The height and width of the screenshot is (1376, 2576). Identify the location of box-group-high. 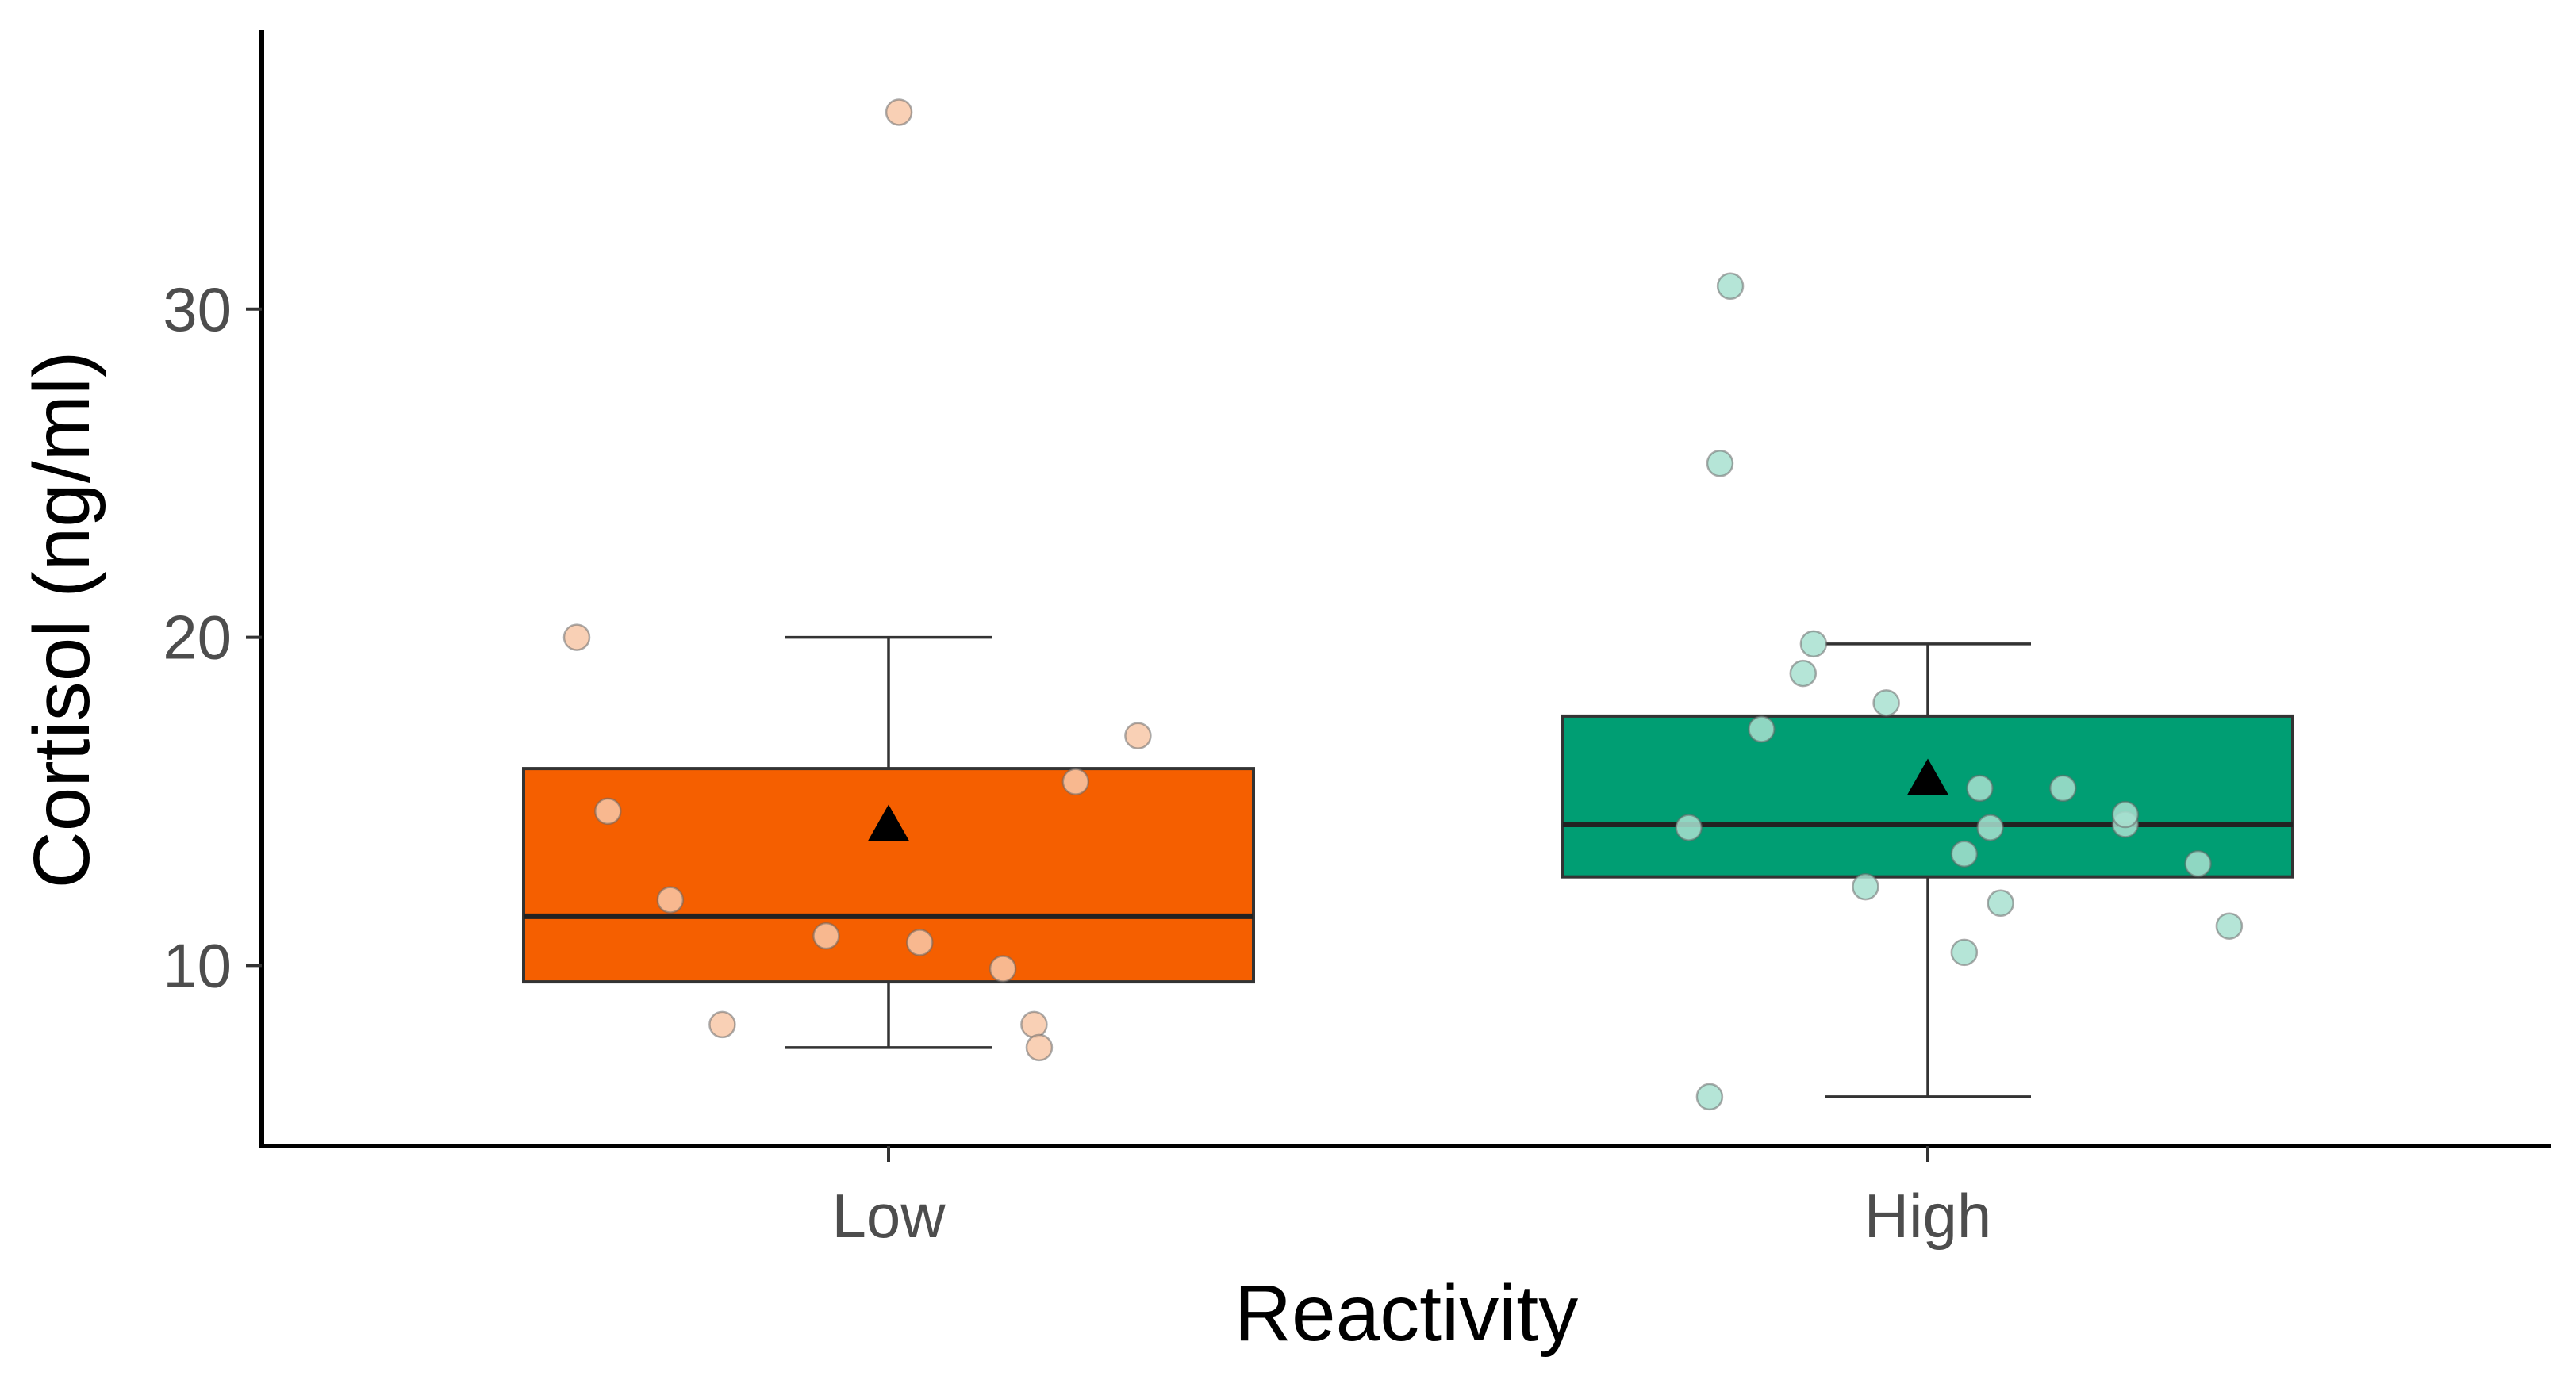
(1928, 870).